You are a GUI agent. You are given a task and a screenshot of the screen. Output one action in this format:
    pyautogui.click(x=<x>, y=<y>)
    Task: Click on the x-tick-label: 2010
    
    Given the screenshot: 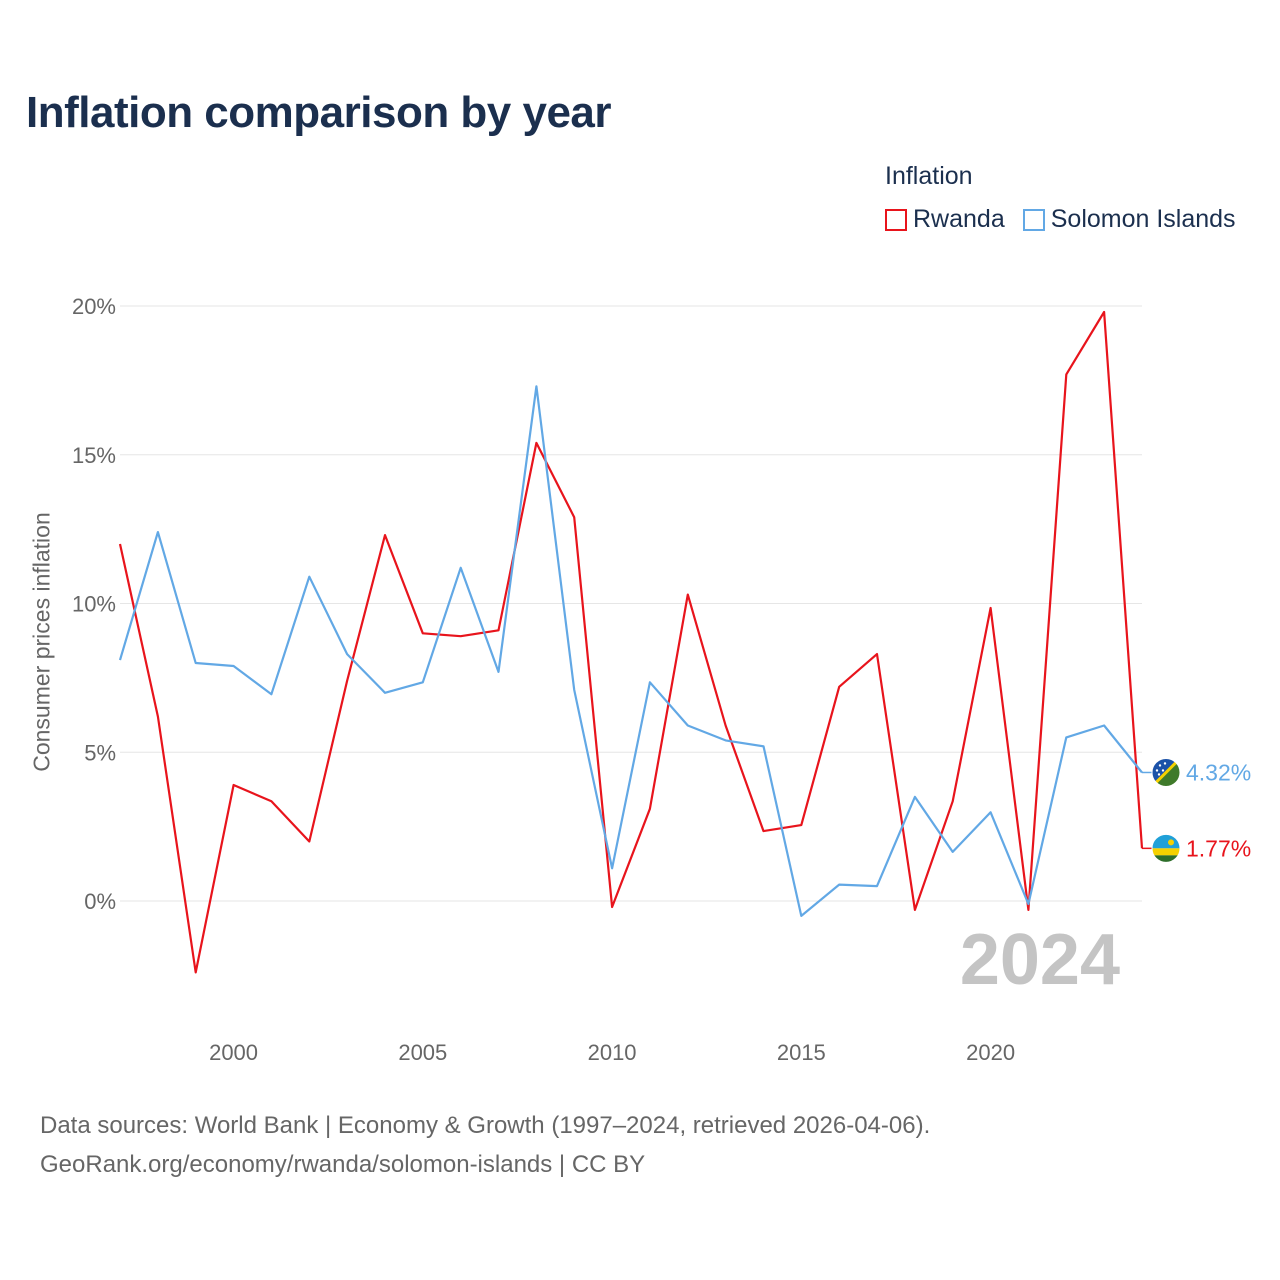 What is the action you would take?
    pyautogui.click(x=612, y=1052)
    